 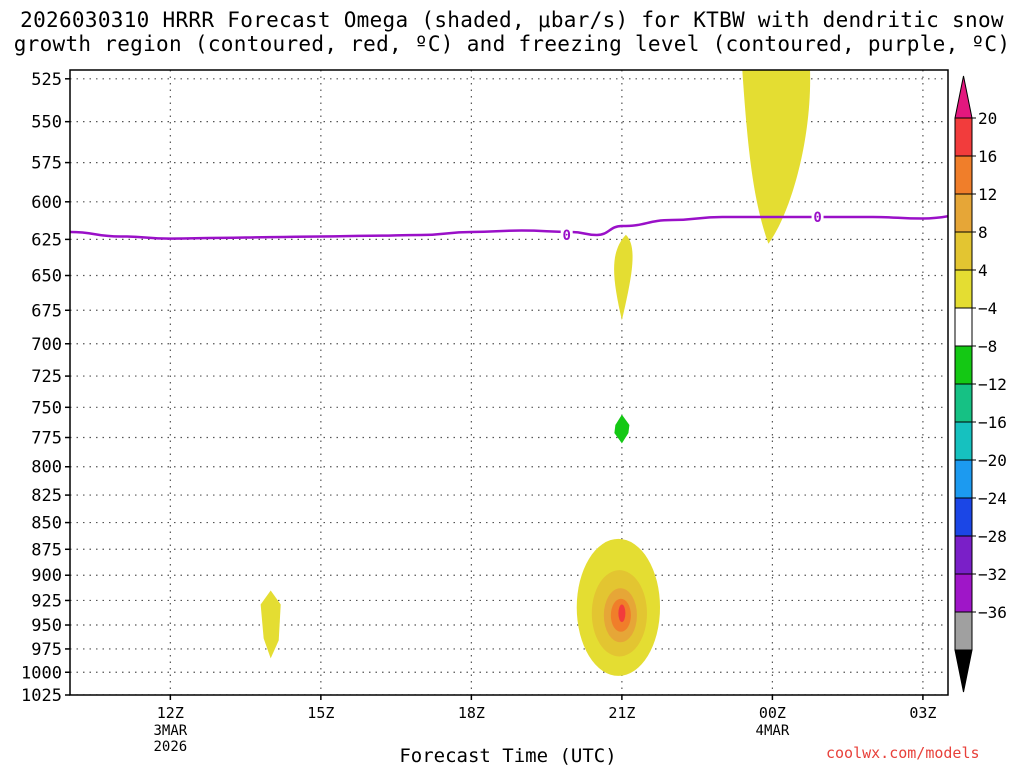 What do you see at coordinates (623, 277) in the screenshot?
I see `omega-mid-plume` at bounding box center [623, 277].